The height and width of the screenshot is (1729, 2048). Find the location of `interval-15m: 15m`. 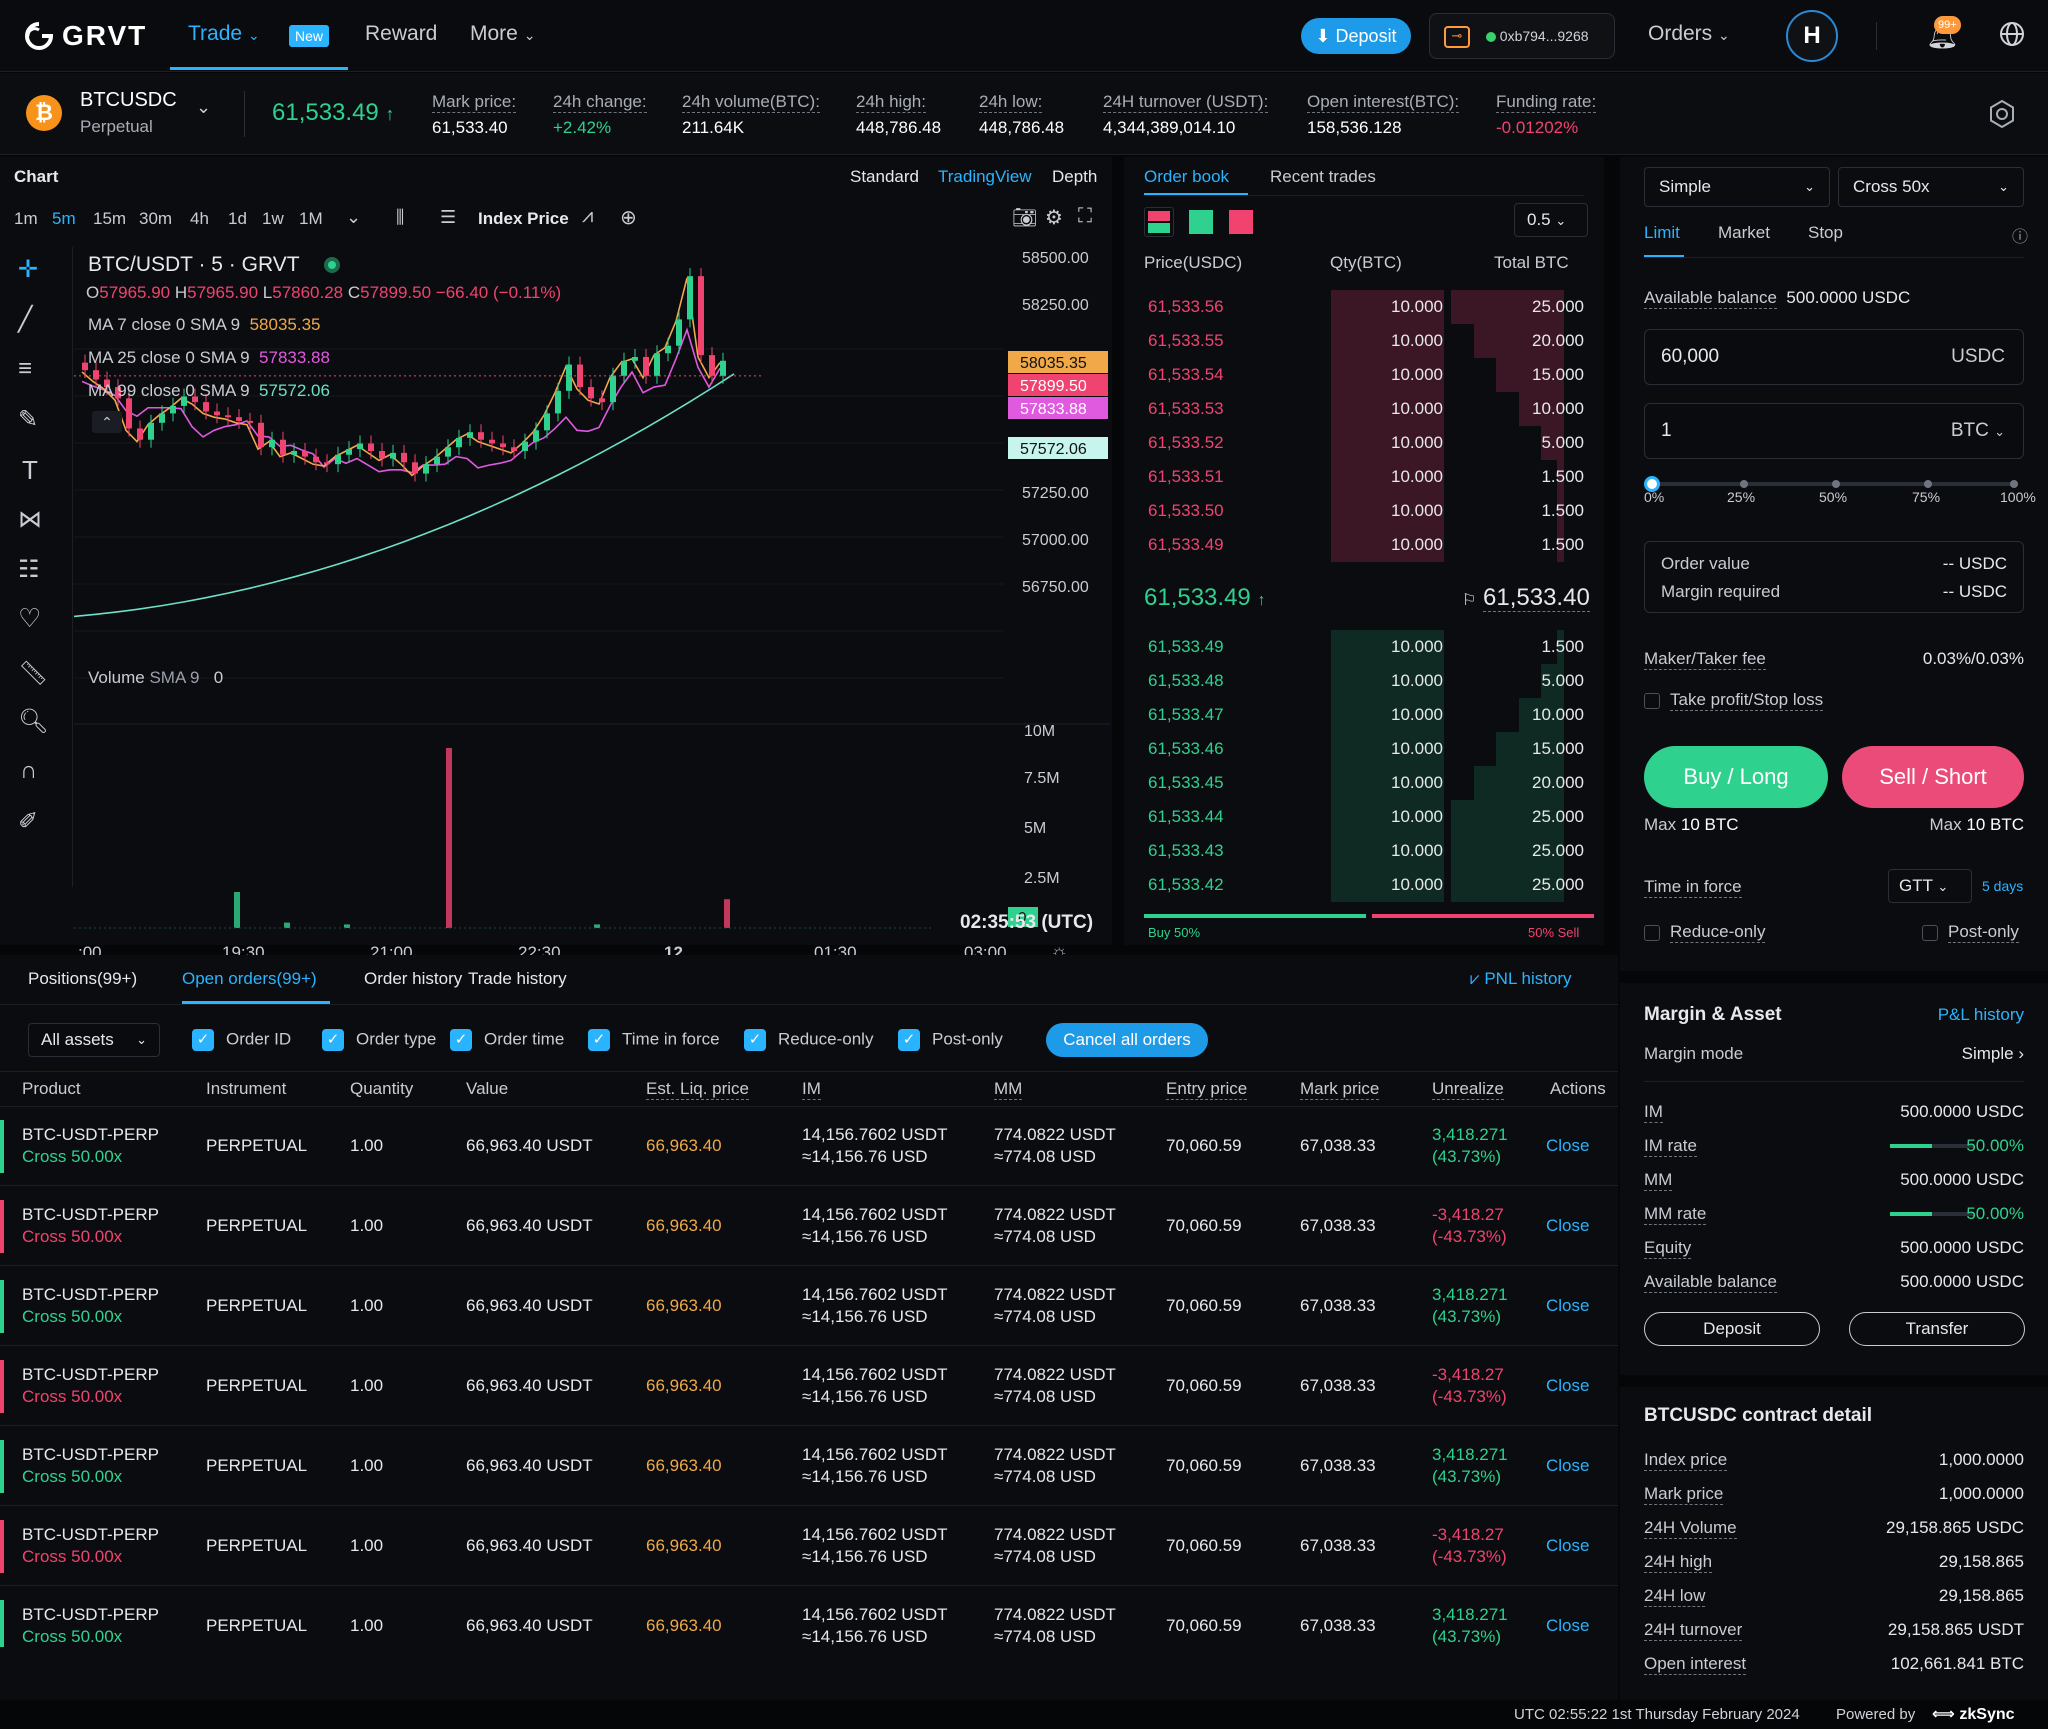

interval-15m: 15m is located at coordinates (110, 218).